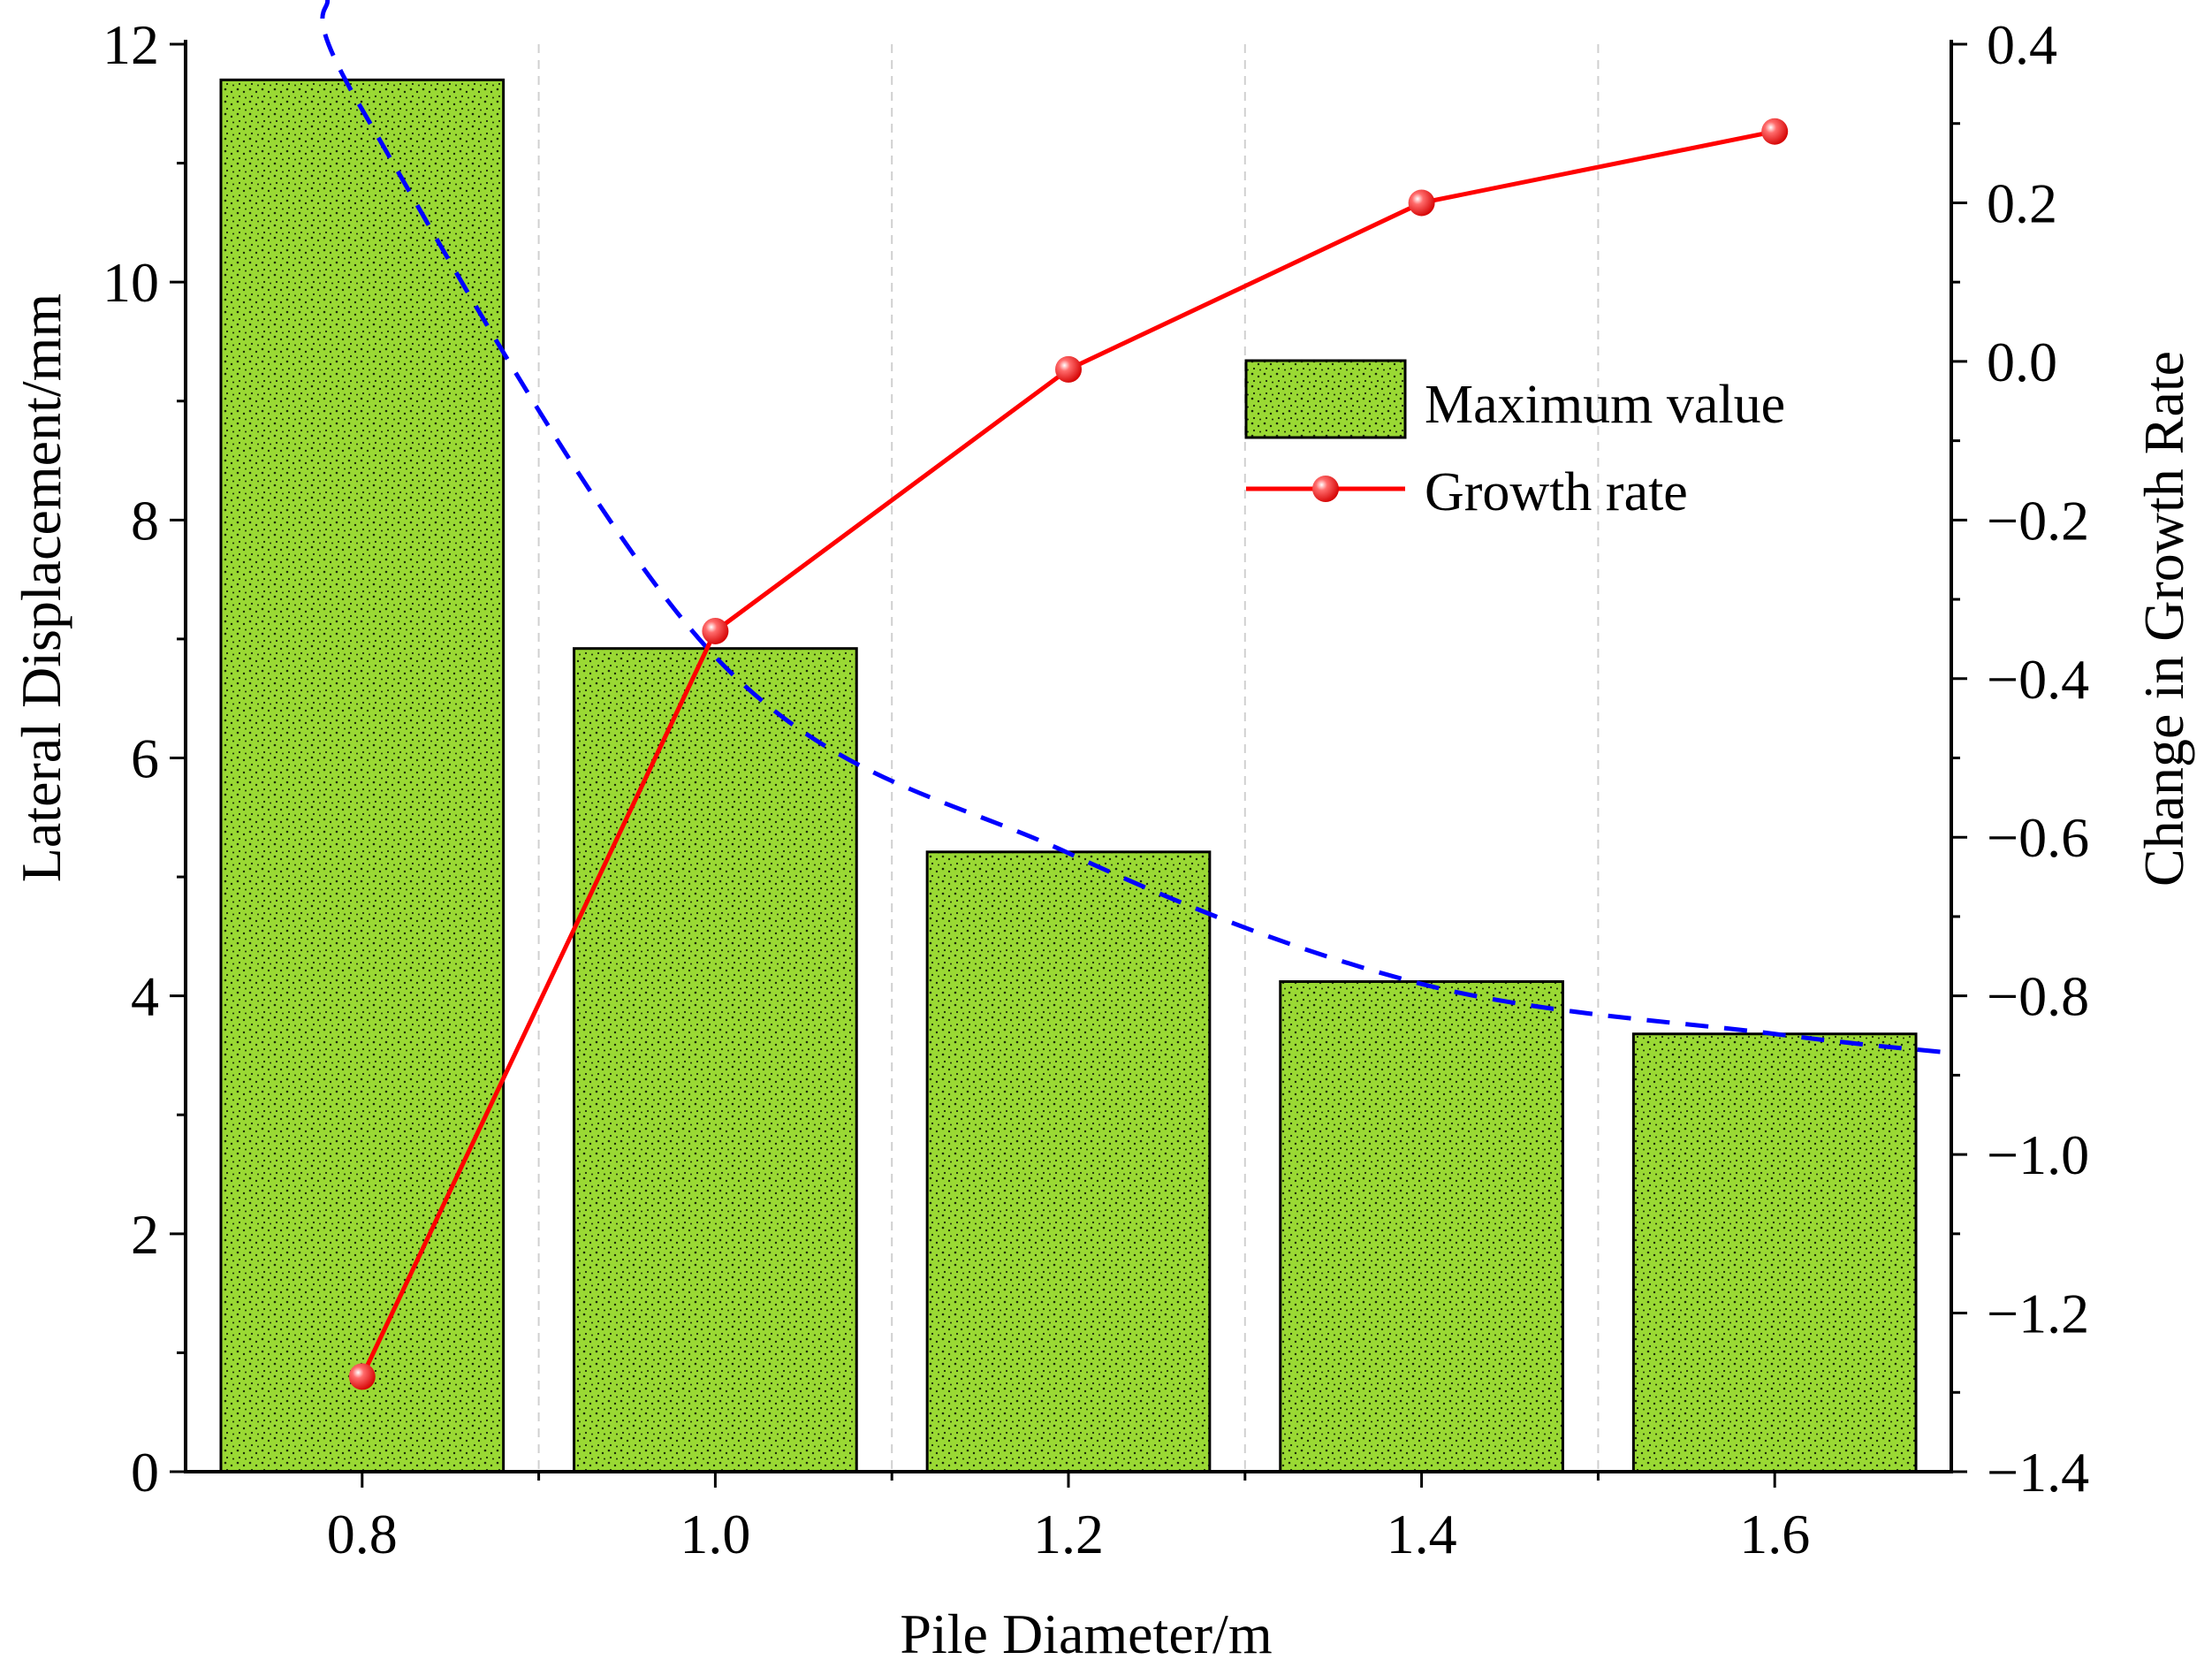 This screenshot has width=2212, height=1675. What do you see at coordinates (131, 282) in the screenshot?
I see `y-tick-label: 10` at bounding box center [131, 282].